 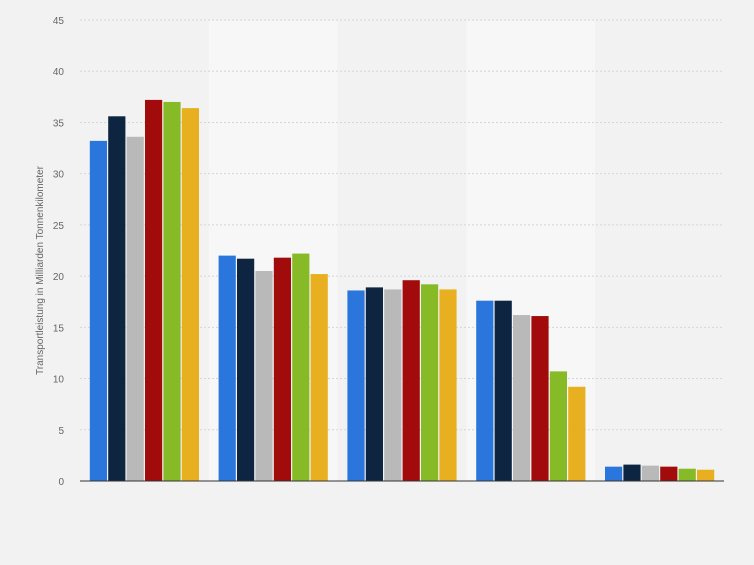 What do you see at coordinates (61, 482) in the screenshot?
I see `y-tick-label: 0` at bounding box center [61, 482].